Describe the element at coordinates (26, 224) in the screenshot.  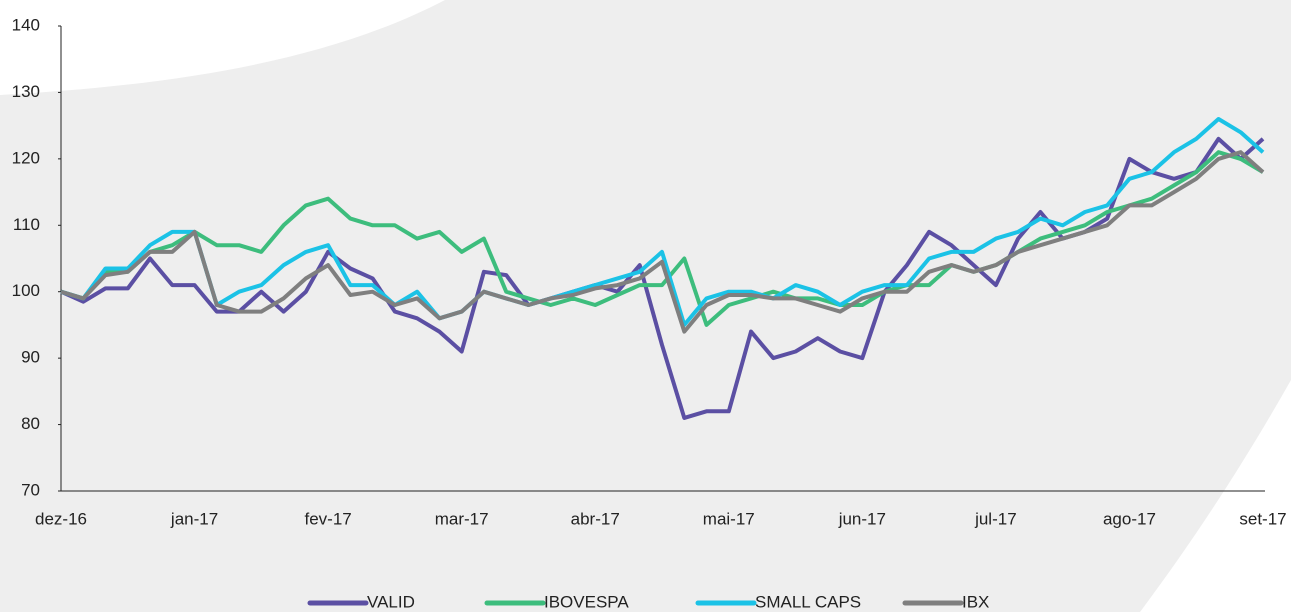
I see `y-tick-label: 110` at that location.